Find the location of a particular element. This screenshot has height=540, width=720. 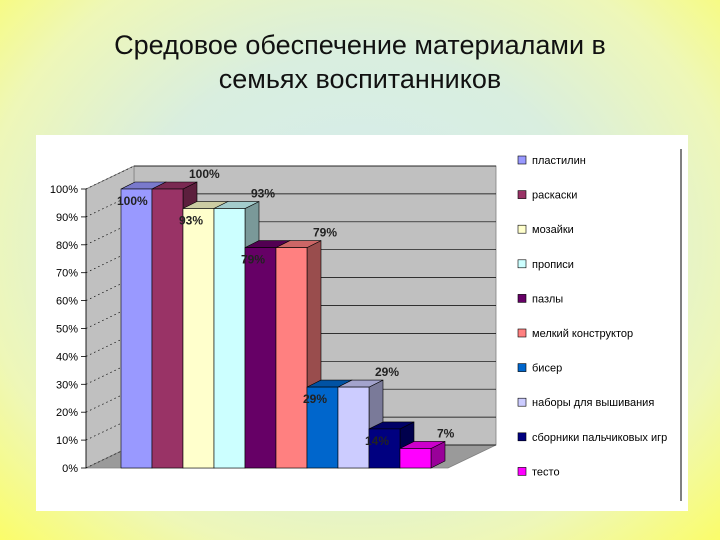

legend-entry: тесто is located at coordinates (546, 472).